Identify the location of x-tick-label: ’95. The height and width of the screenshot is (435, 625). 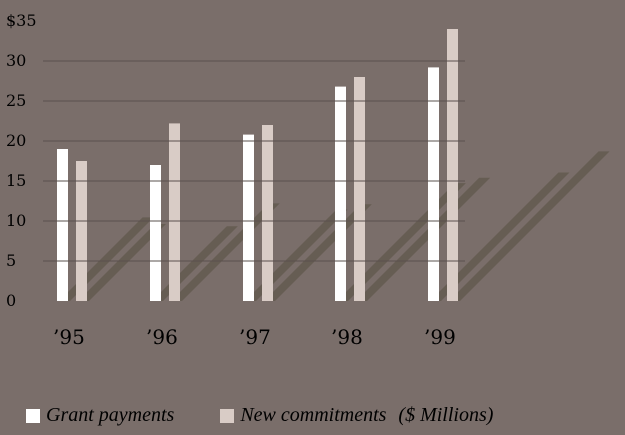
(69, 337).